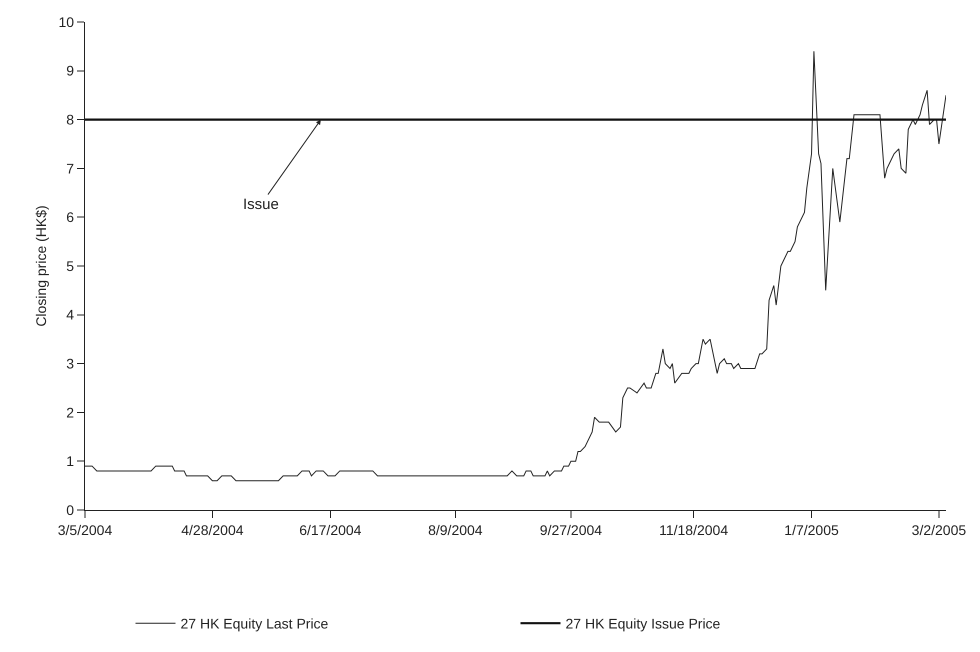 The height and width of the screenshot is (652, 980). Describe the element at coordinates (70, 120) in the screenshot. I see `y-tick-label: 8` at that location.